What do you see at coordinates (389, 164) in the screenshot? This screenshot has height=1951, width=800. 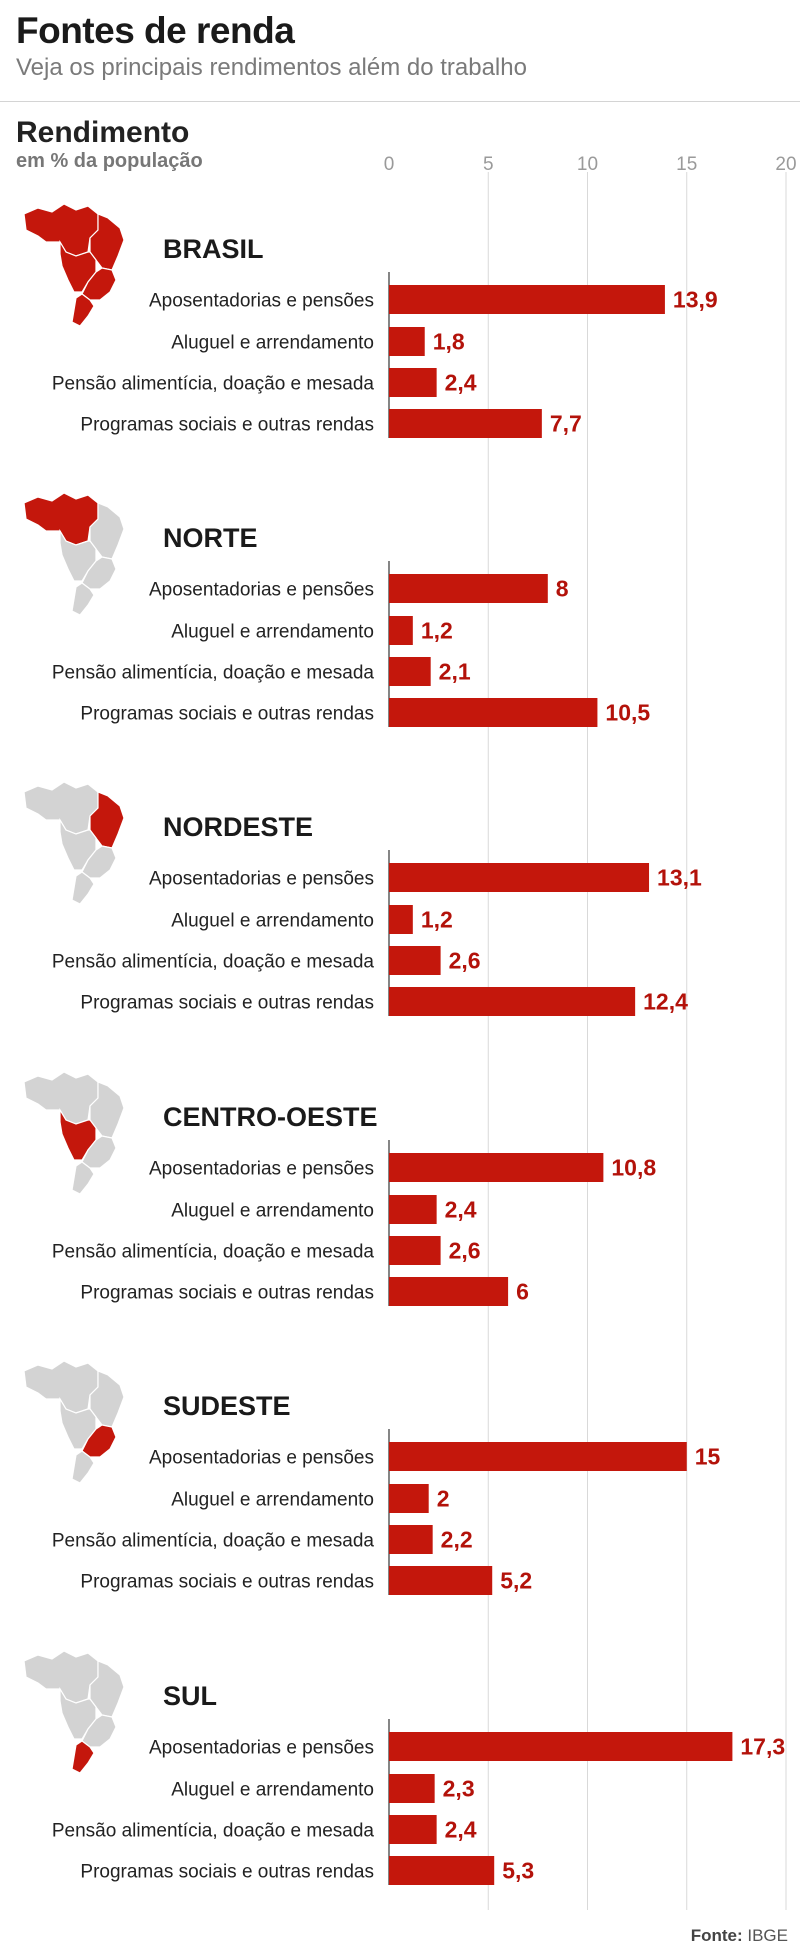 I see `x-tick-label: 0` at bounding box center [389, 164].